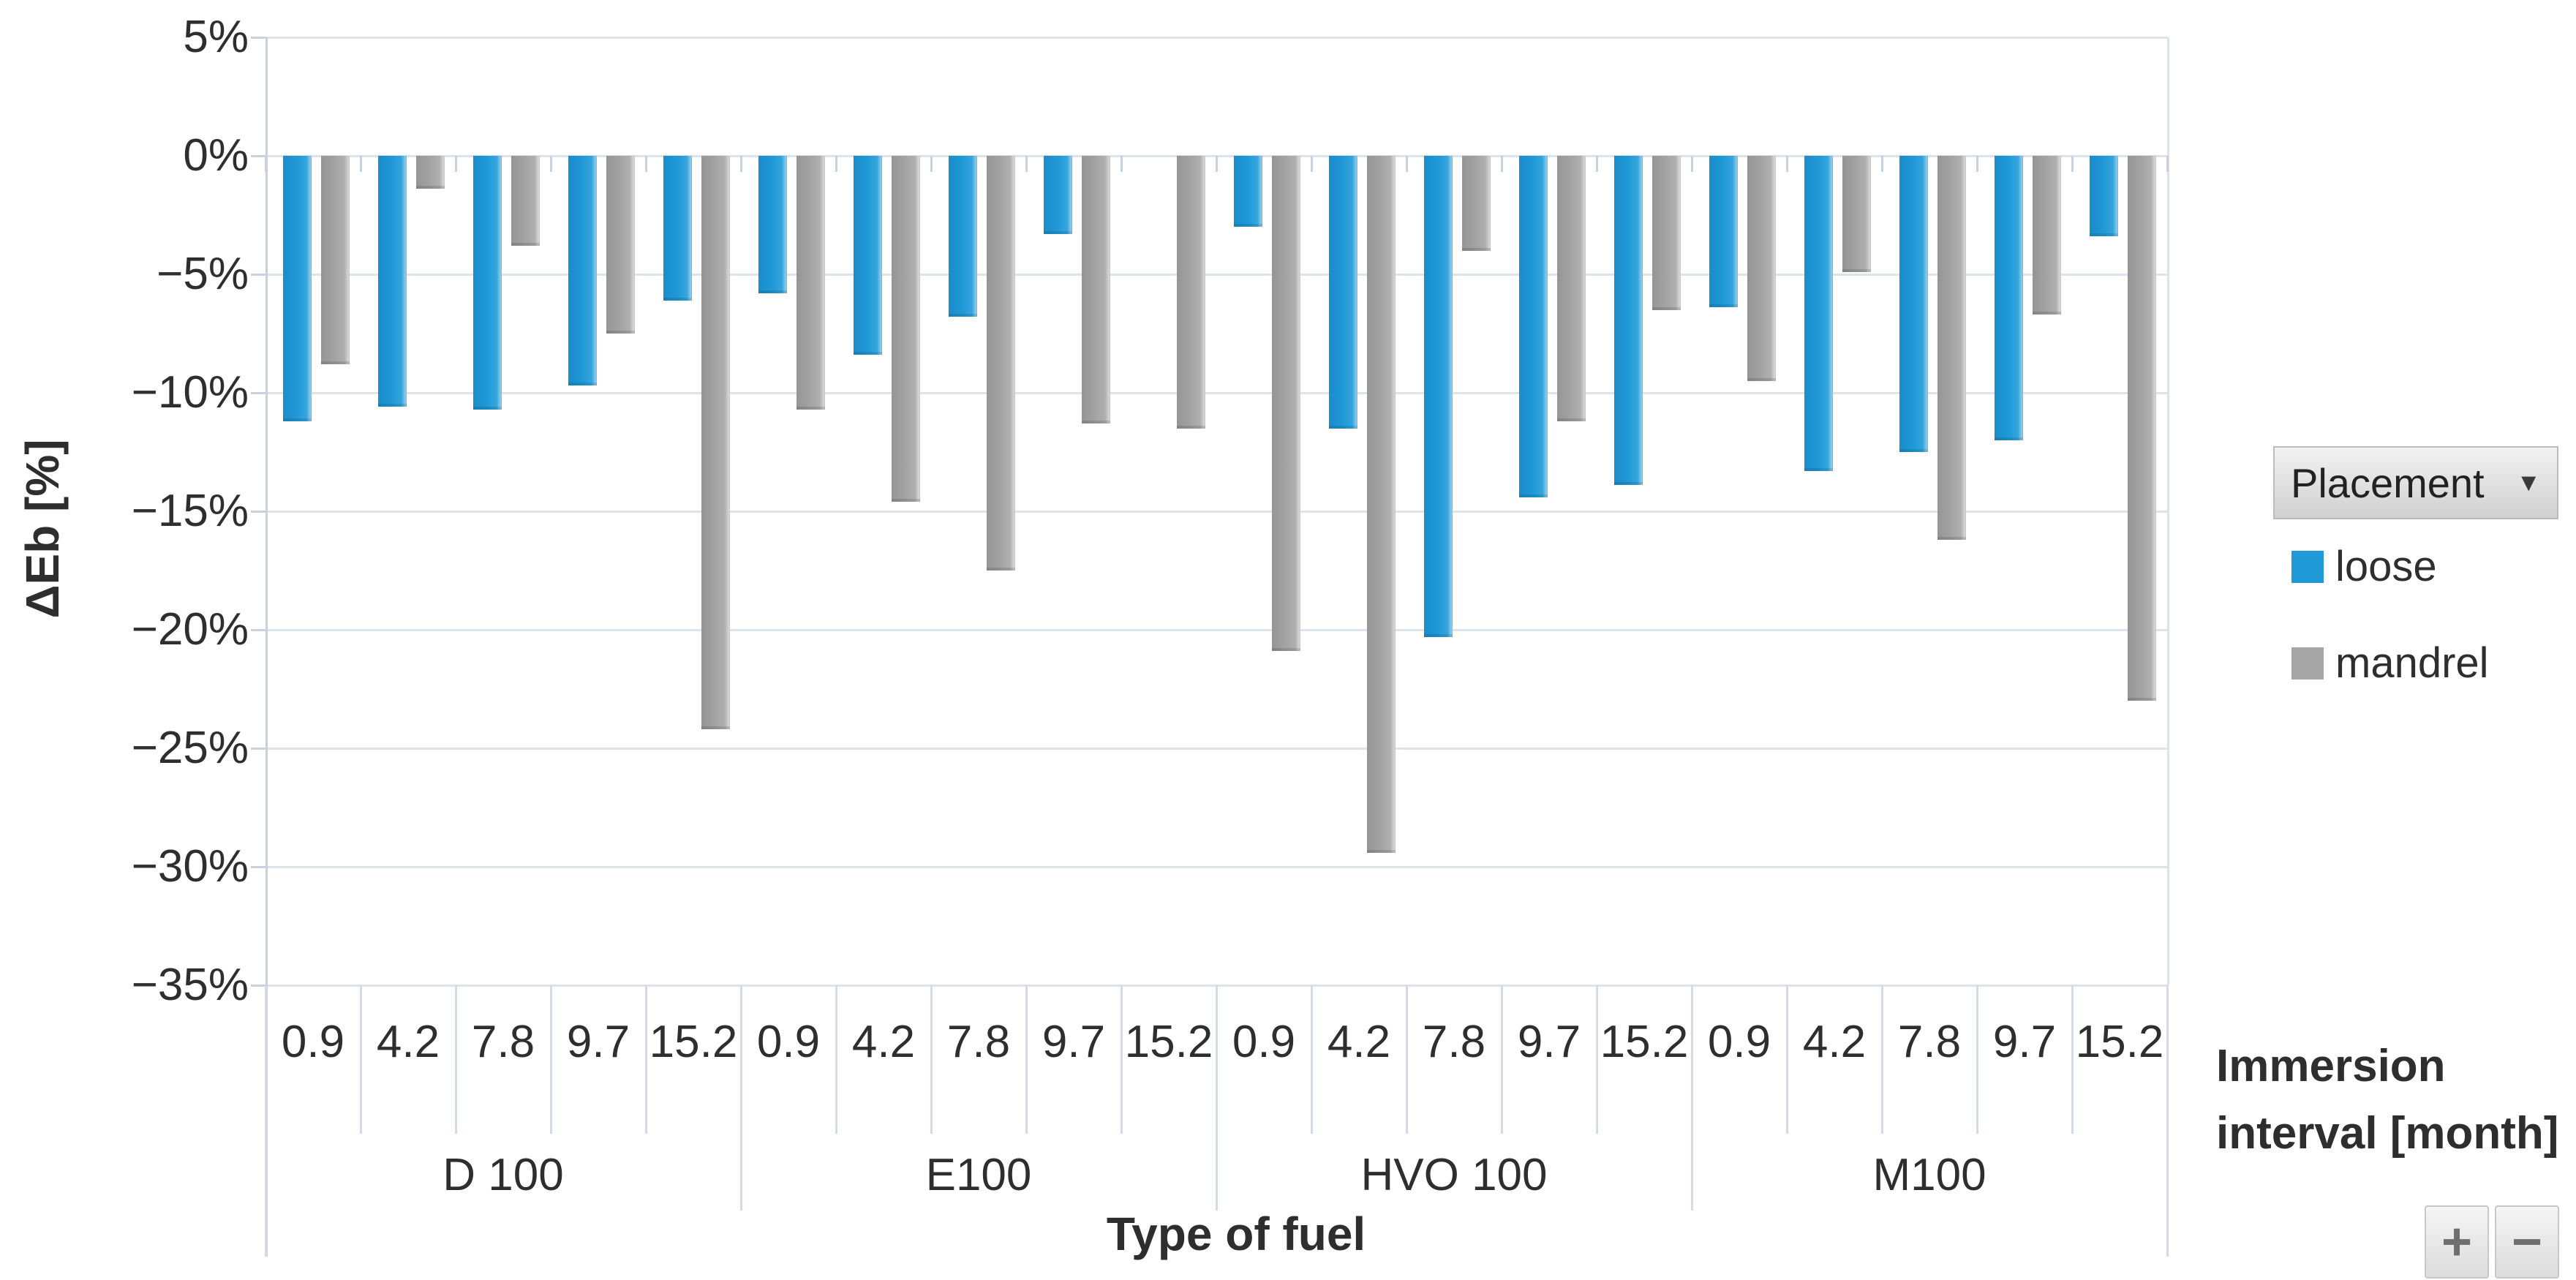 The height and width of the screenshot is (1280, 2576). Describe the element at coordinates (190, 866) in the screenshot. I see `y-axis-tick-label: −30%` at that location.